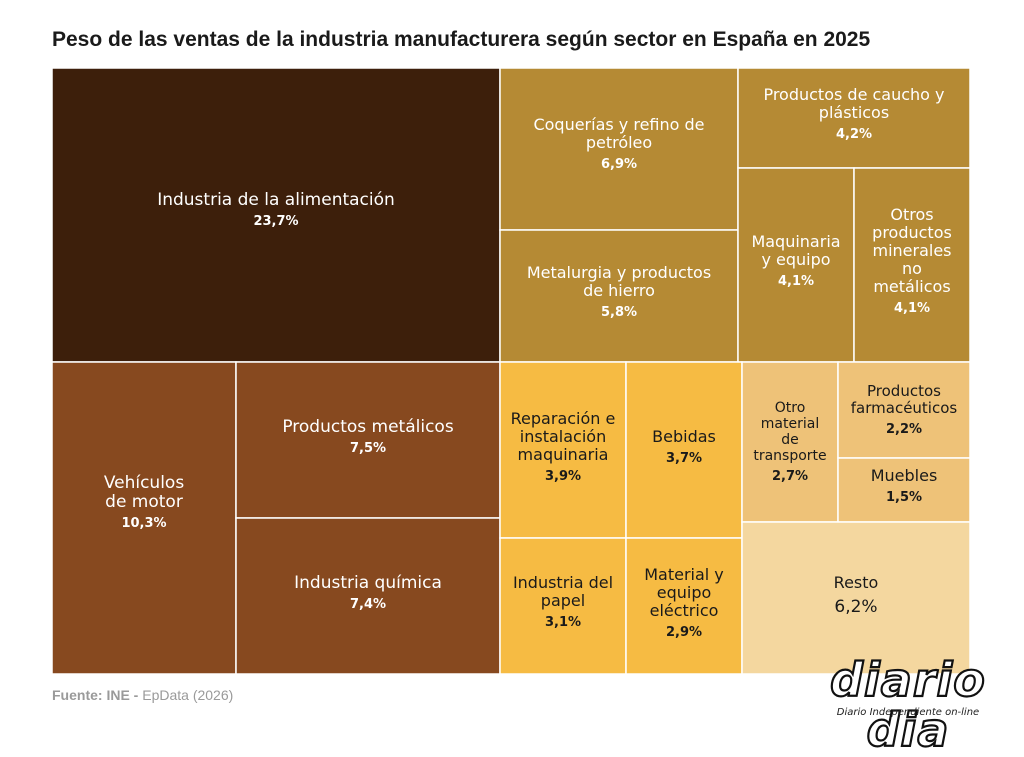  I want to click on logo-tagline: Diario Independiente on-line, so click(908, 712).